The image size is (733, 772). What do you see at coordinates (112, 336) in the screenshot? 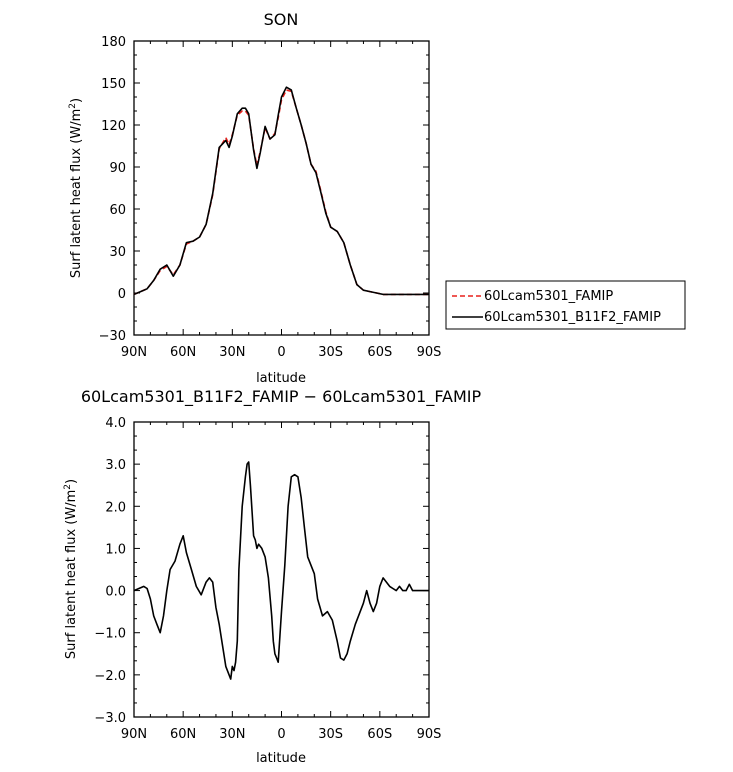
I see `y-tick-label: −30` at bounding box center [112, 336].